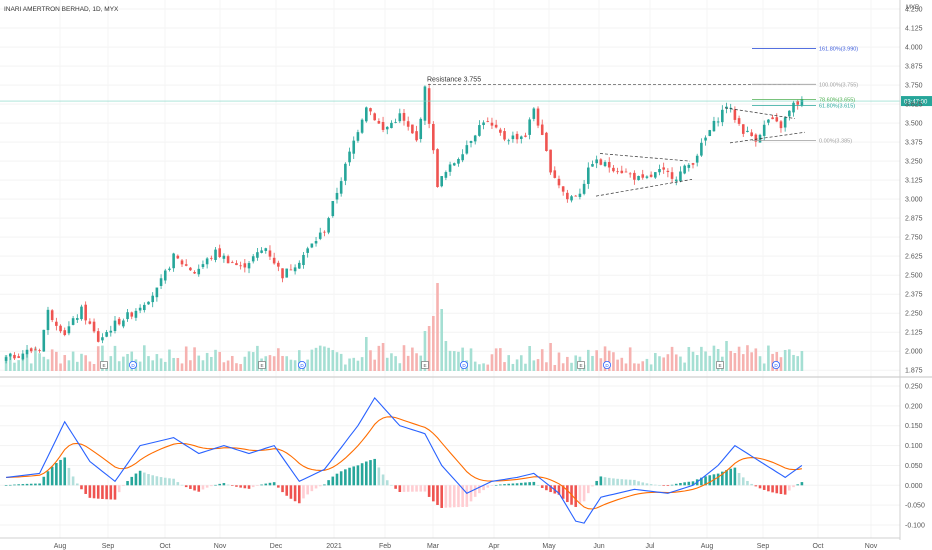 The height and width of the screenshot is (550, 932). I want to click on time-tick-label: Oct, so click(818, 546).